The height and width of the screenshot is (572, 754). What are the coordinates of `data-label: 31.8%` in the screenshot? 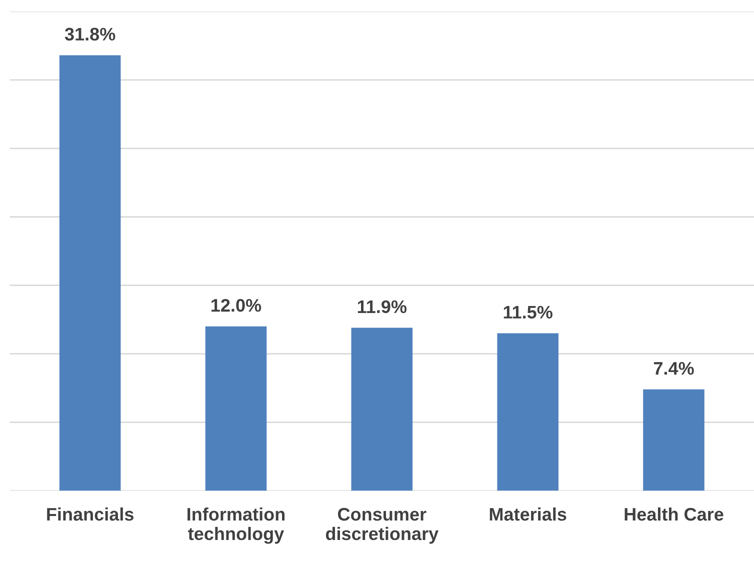 It's located at (90, 34).